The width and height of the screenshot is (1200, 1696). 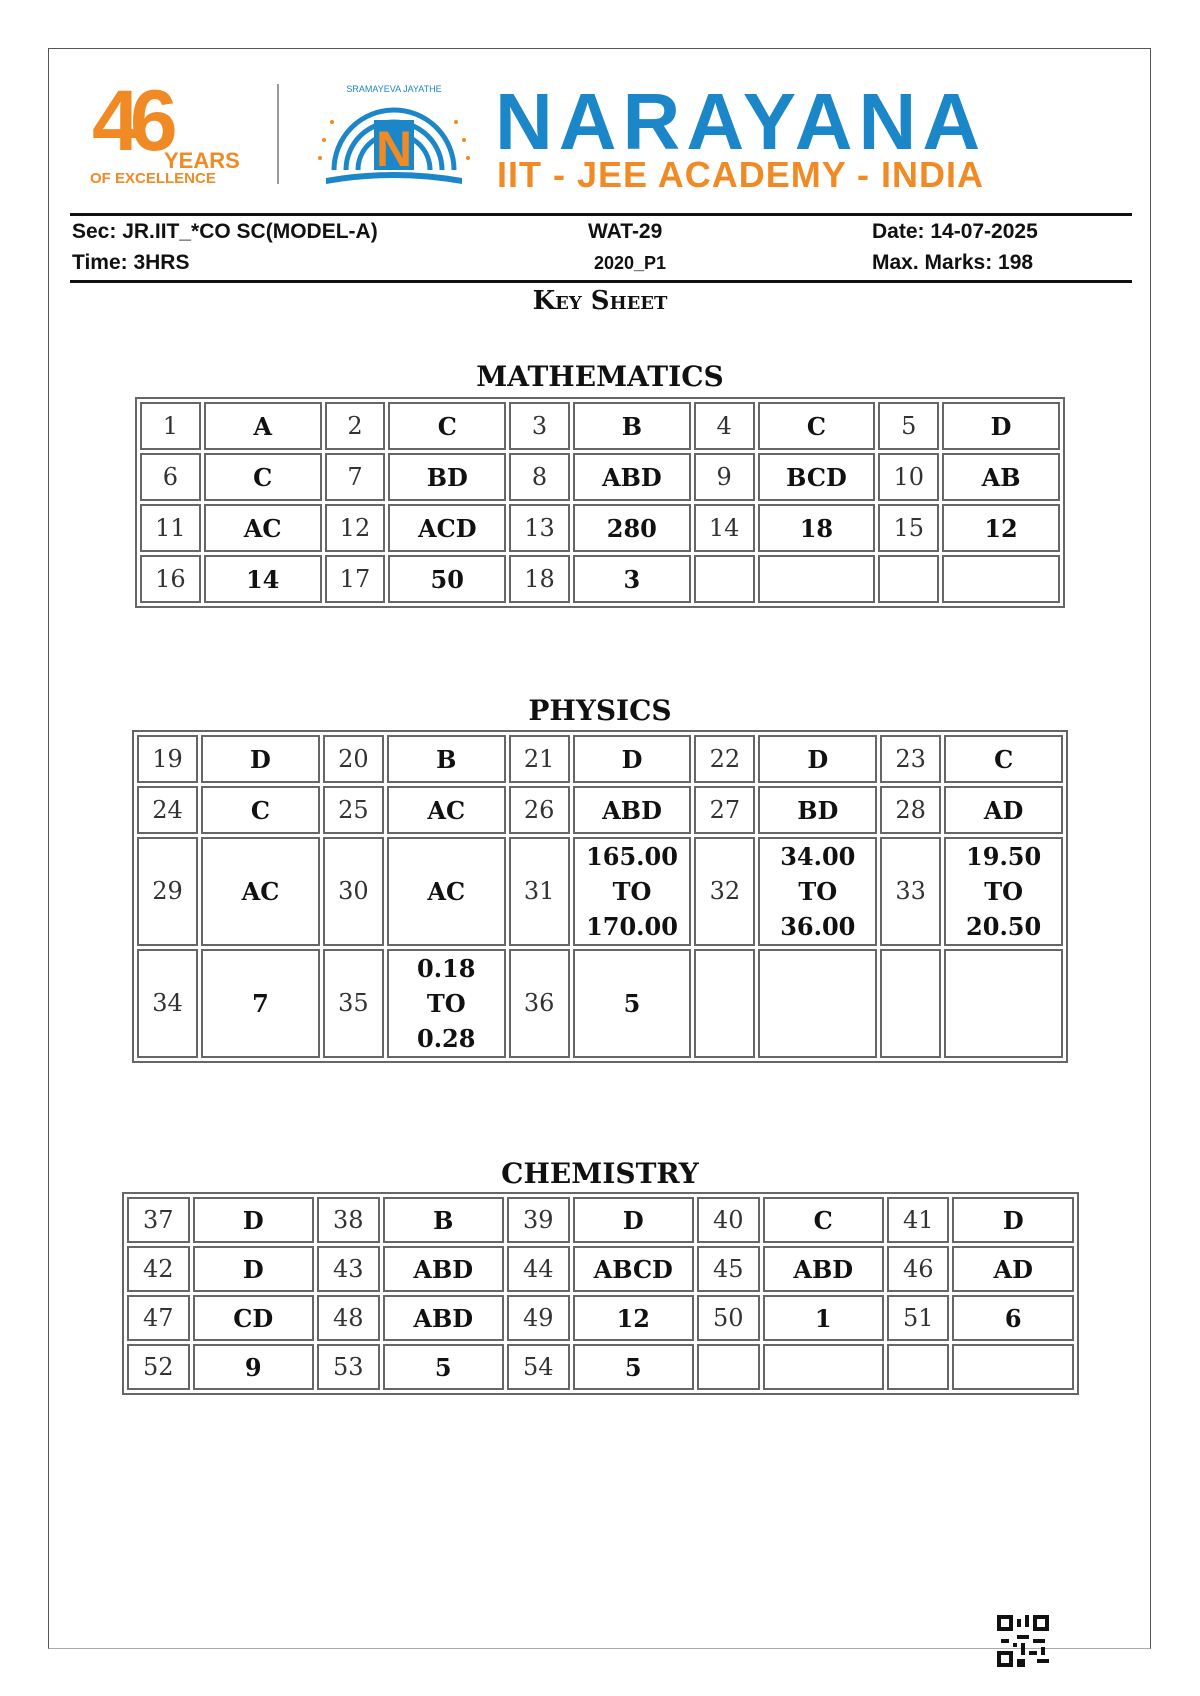 I want to click on section-title-chemistry: CHEMISTRY, so click(x=600, y=1173).